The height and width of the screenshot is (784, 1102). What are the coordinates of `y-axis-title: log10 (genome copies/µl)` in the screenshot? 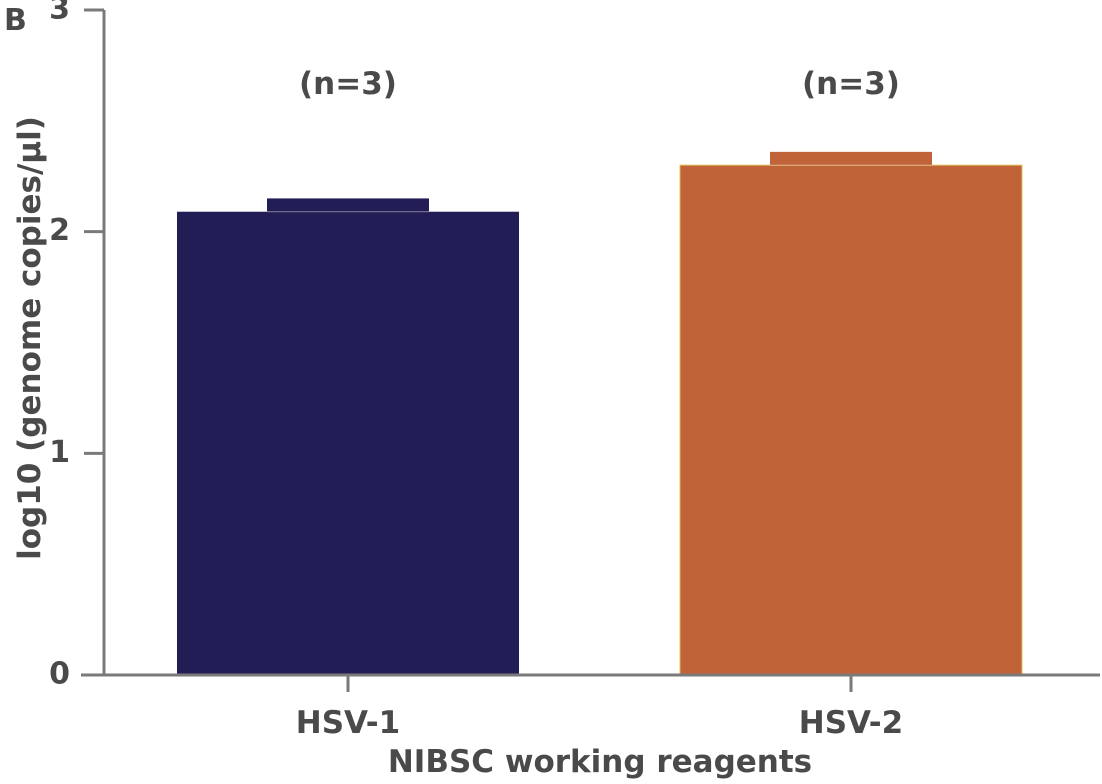 It's located at (30, 338).